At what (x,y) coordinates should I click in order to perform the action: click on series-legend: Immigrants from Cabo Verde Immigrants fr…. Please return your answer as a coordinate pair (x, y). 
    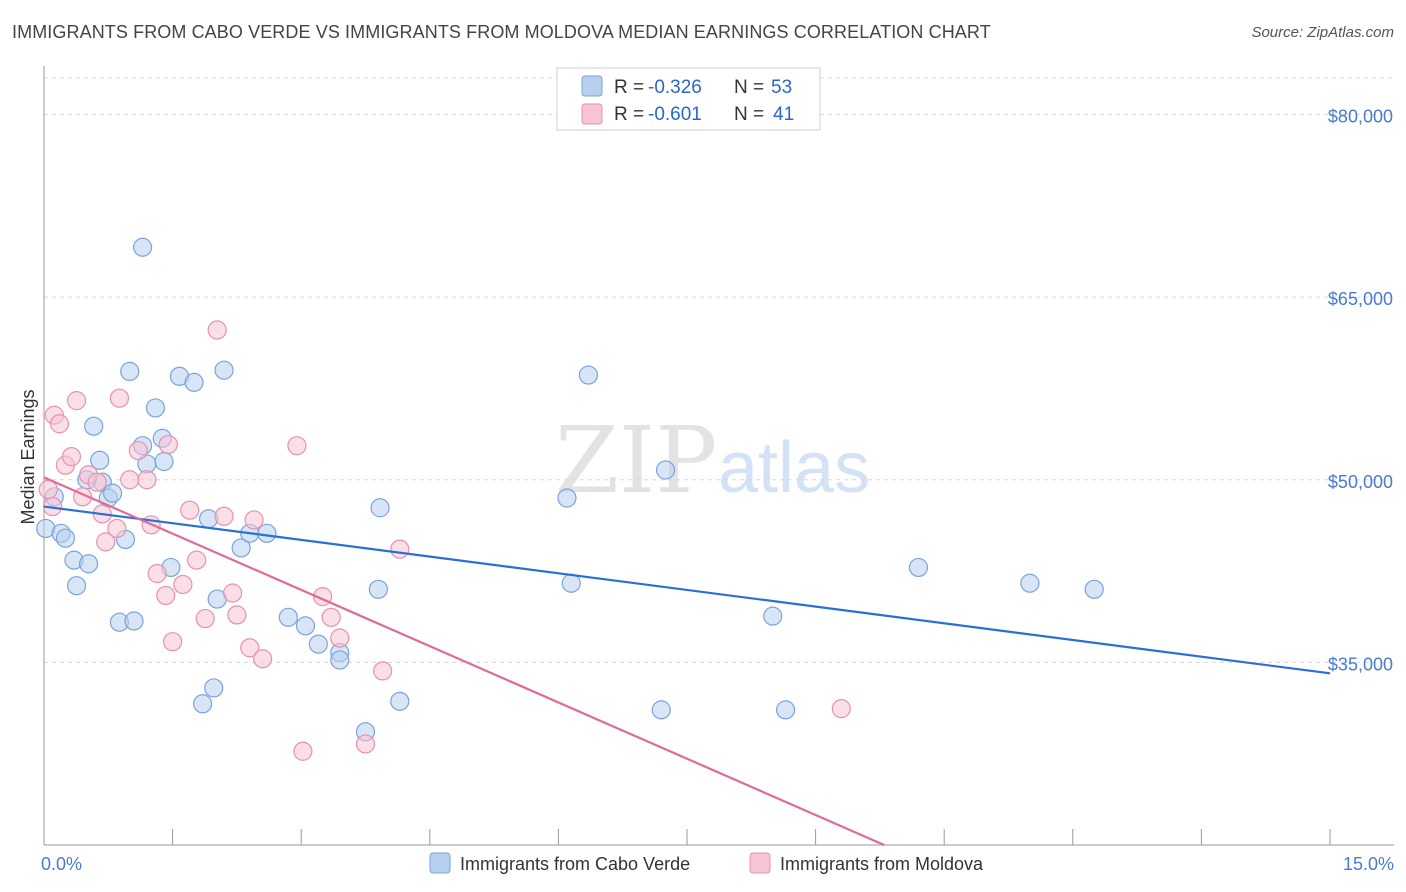
    Looking at the image, I should click on (706, 863).